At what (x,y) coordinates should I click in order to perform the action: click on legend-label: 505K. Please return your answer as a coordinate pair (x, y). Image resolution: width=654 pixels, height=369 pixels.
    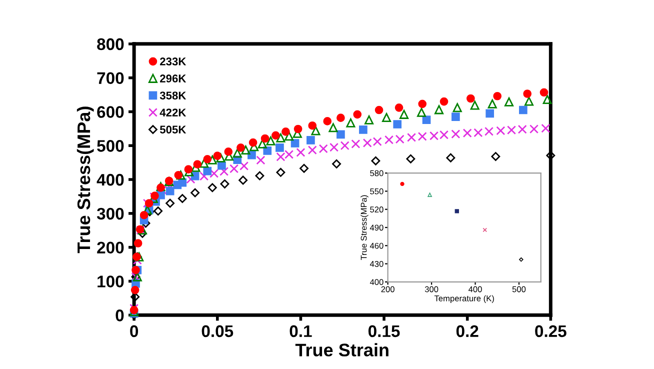
    Looking at the image, I should click on (173, 130).